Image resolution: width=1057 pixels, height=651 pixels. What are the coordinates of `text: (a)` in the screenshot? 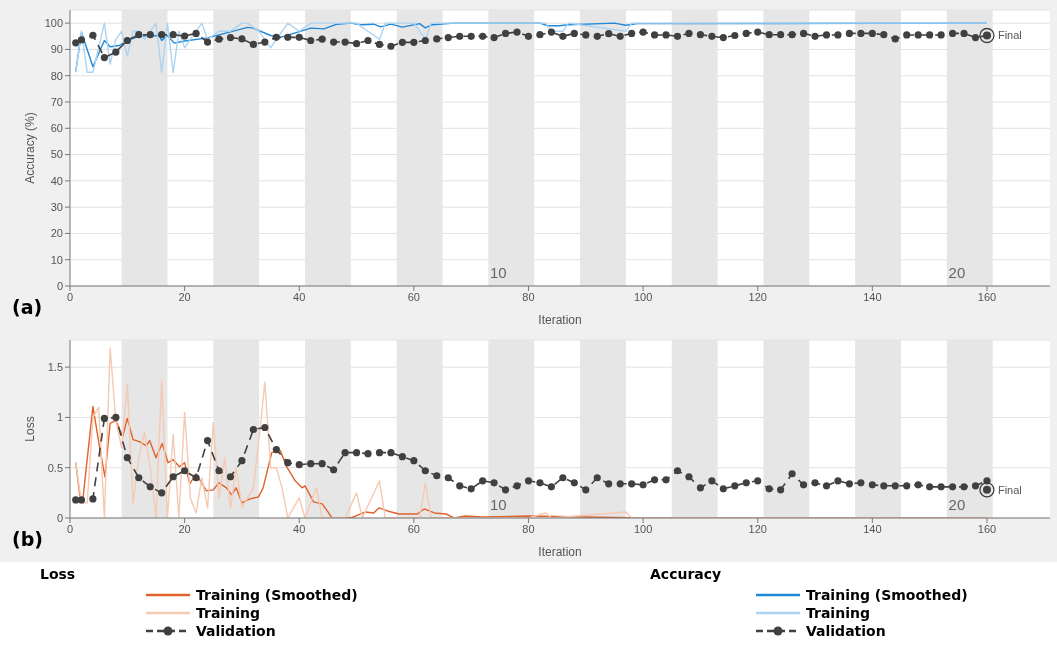 It's located at (27, 307).